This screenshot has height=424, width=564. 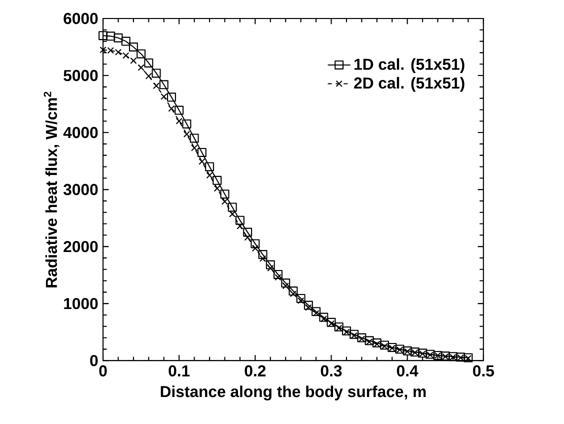 I want to click on y-tick-label: 6000, so click(x=81, y=18).